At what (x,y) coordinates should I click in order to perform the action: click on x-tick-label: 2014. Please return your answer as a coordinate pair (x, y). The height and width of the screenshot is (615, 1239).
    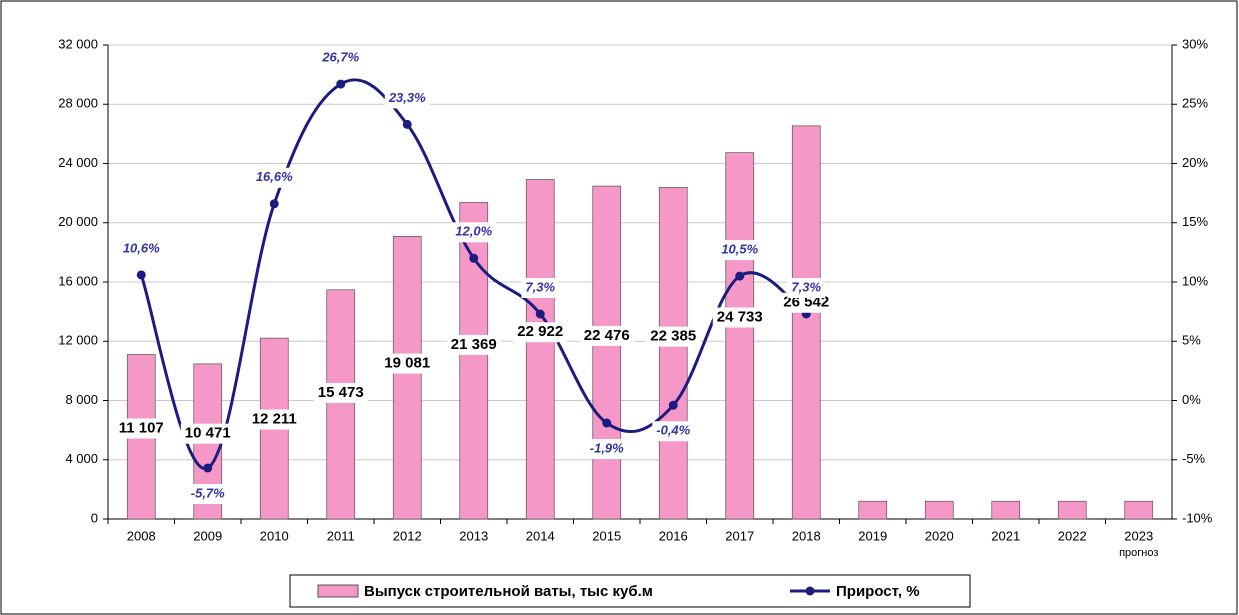
    Looking at the image, I should click on (540, 535).